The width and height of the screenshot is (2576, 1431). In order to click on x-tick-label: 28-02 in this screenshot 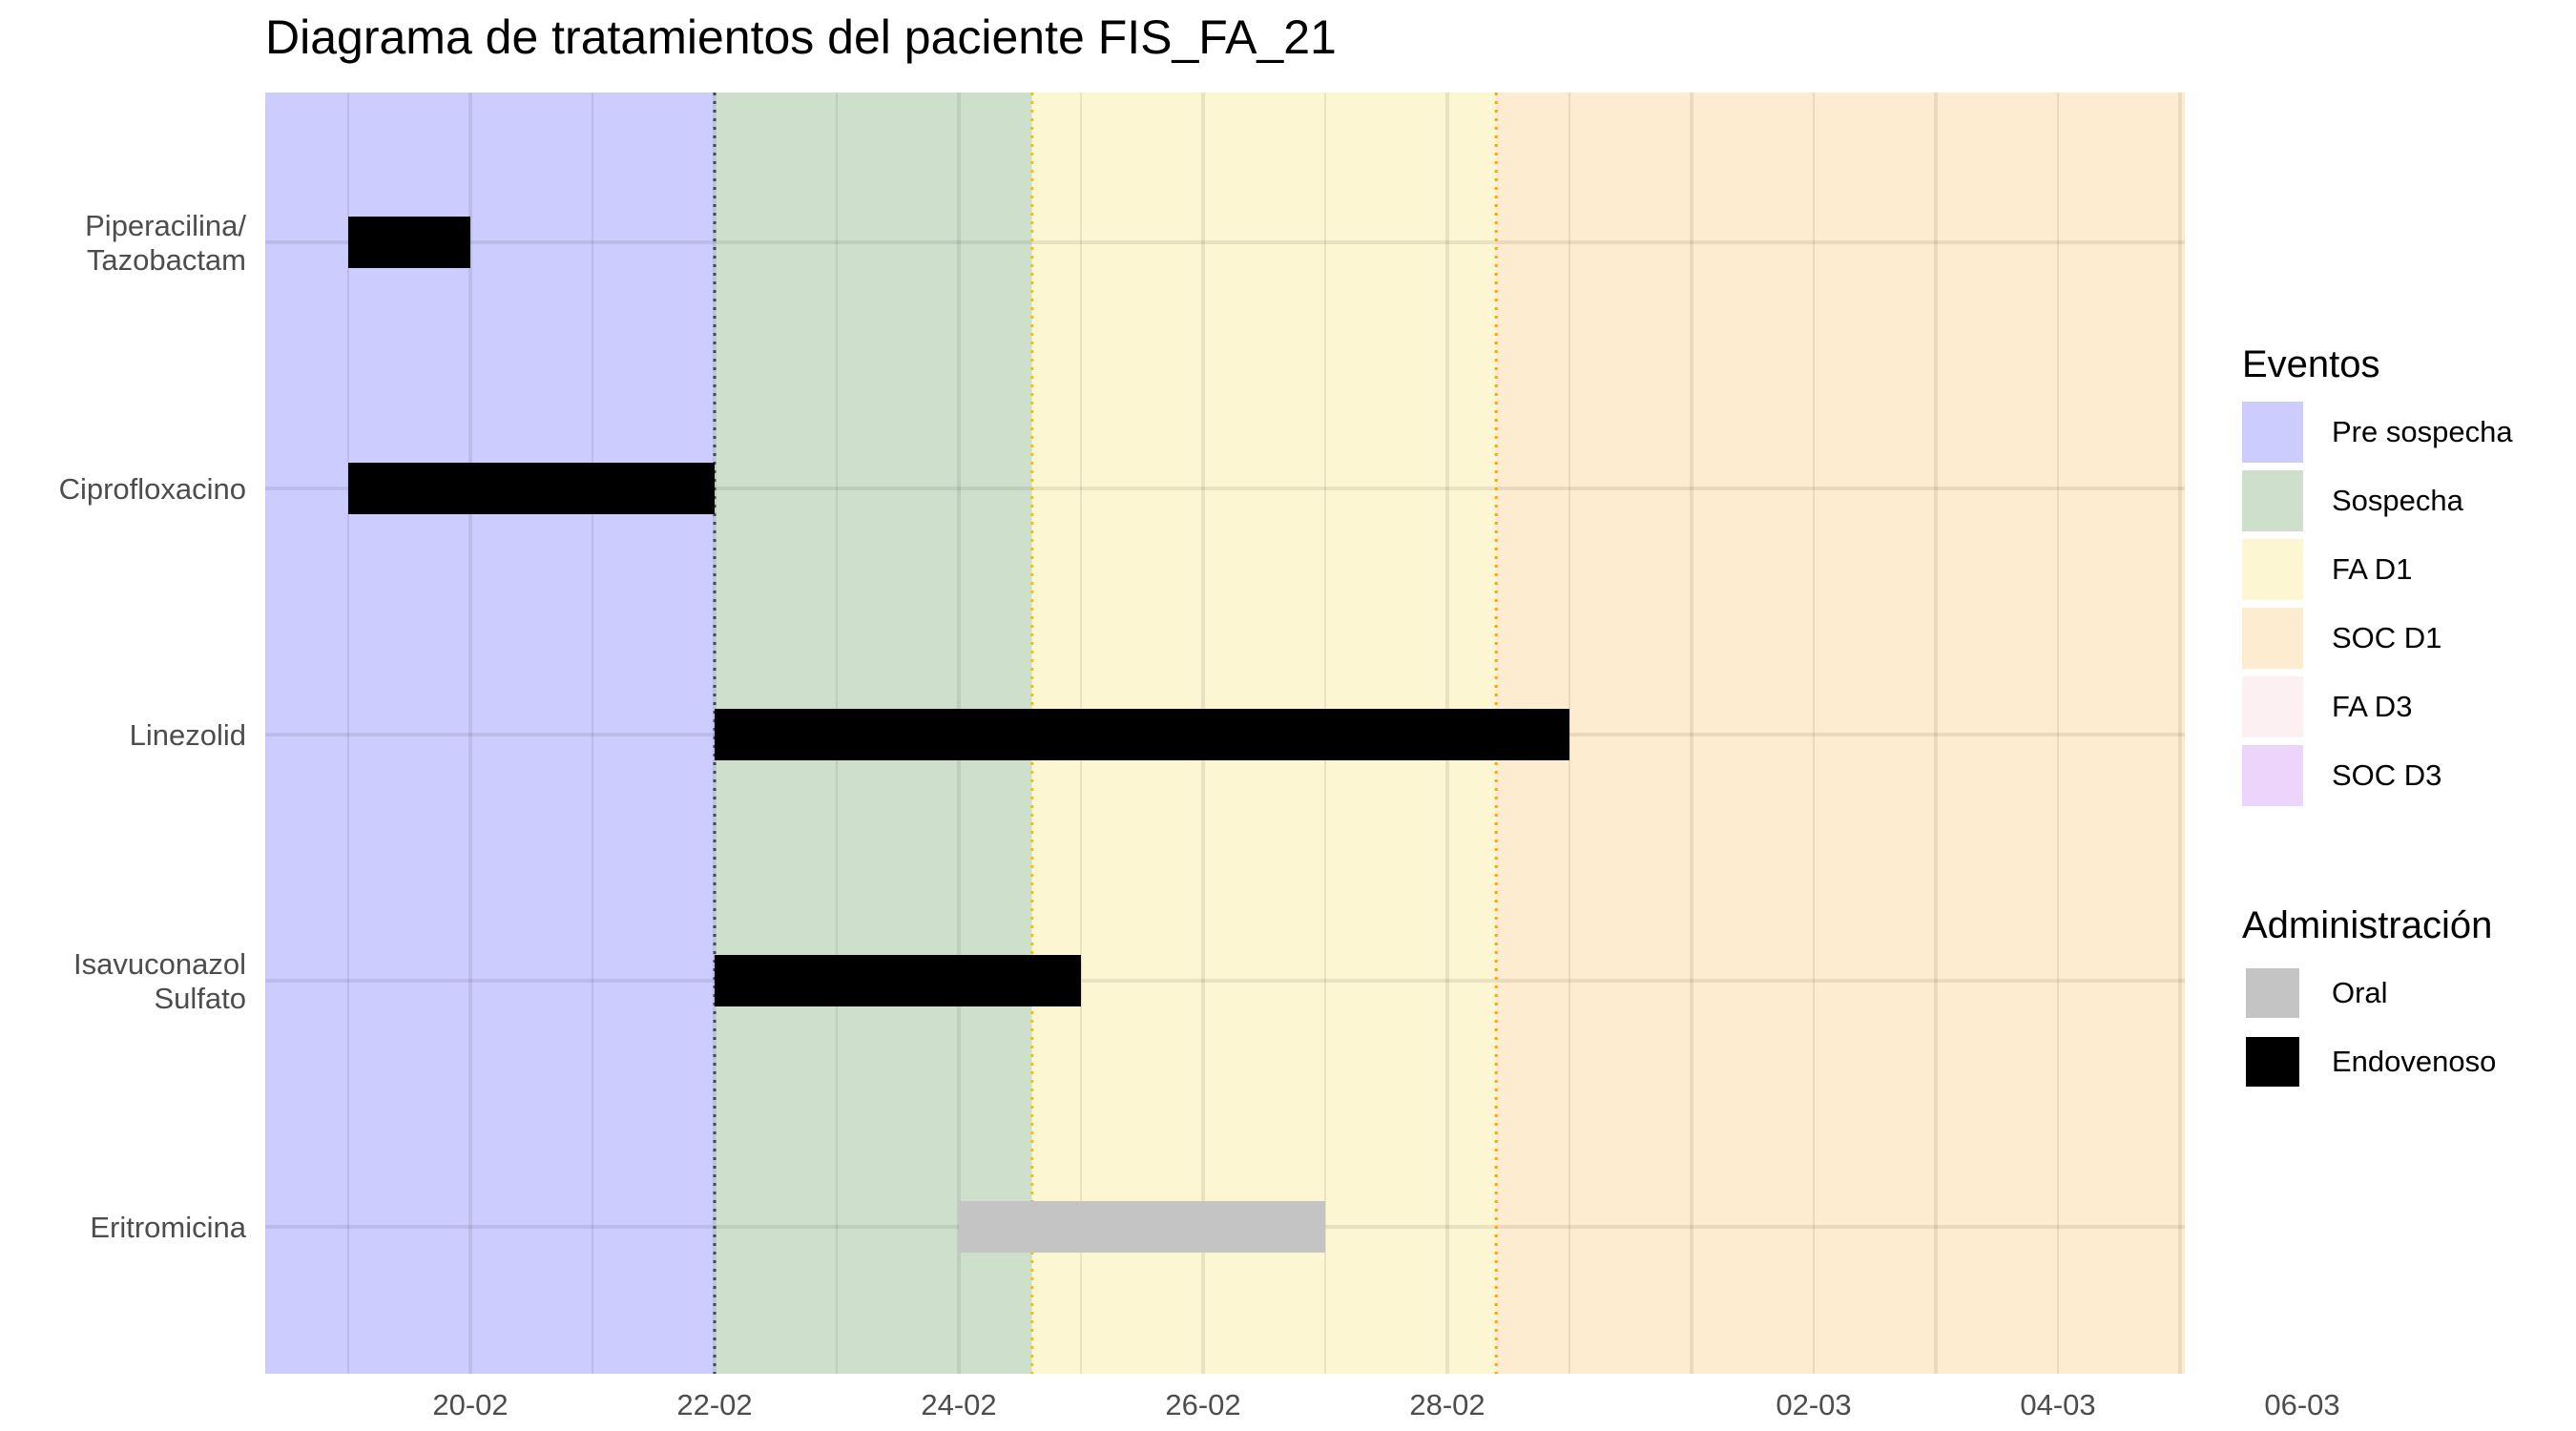, I will do `click(1447, 1404)`.